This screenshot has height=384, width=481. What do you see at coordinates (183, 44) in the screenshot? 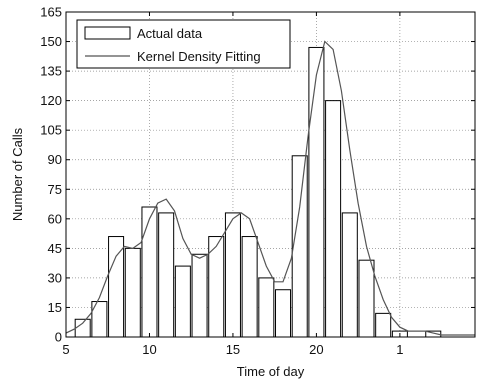
I see `legend: Actual data Kernel Density Fitting` at bounding box center [183, 44].